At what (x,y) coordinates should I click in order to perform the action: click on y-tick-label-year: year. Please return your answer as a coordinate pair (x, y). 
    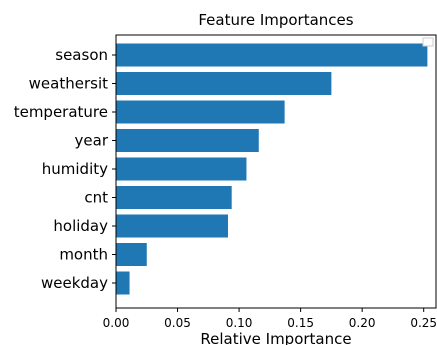
    Looking at the image, I should click on (92, 141).